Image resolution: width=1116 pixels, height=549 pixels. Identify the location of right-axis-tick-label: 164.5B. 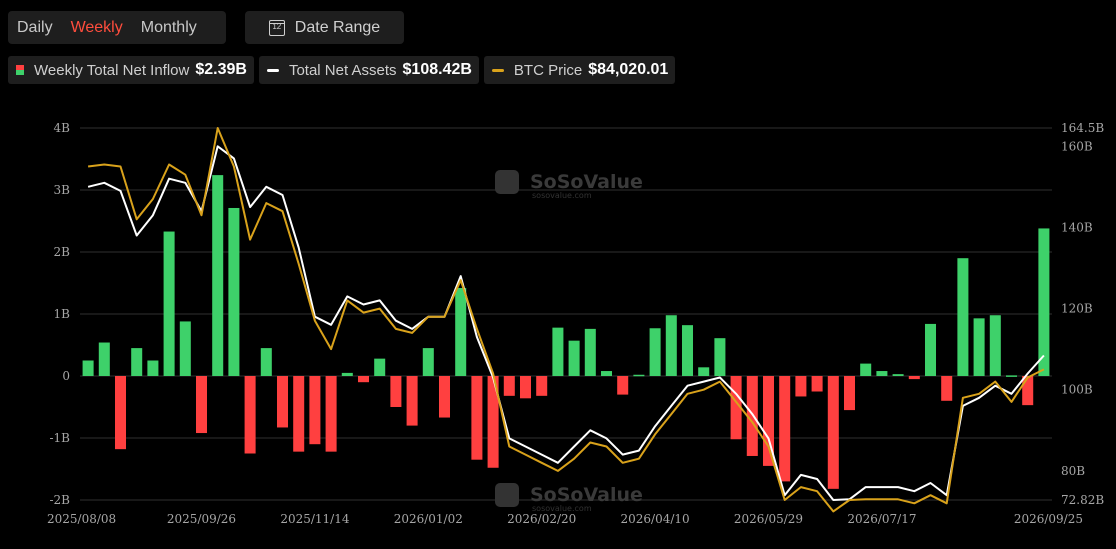
(1082, 128).